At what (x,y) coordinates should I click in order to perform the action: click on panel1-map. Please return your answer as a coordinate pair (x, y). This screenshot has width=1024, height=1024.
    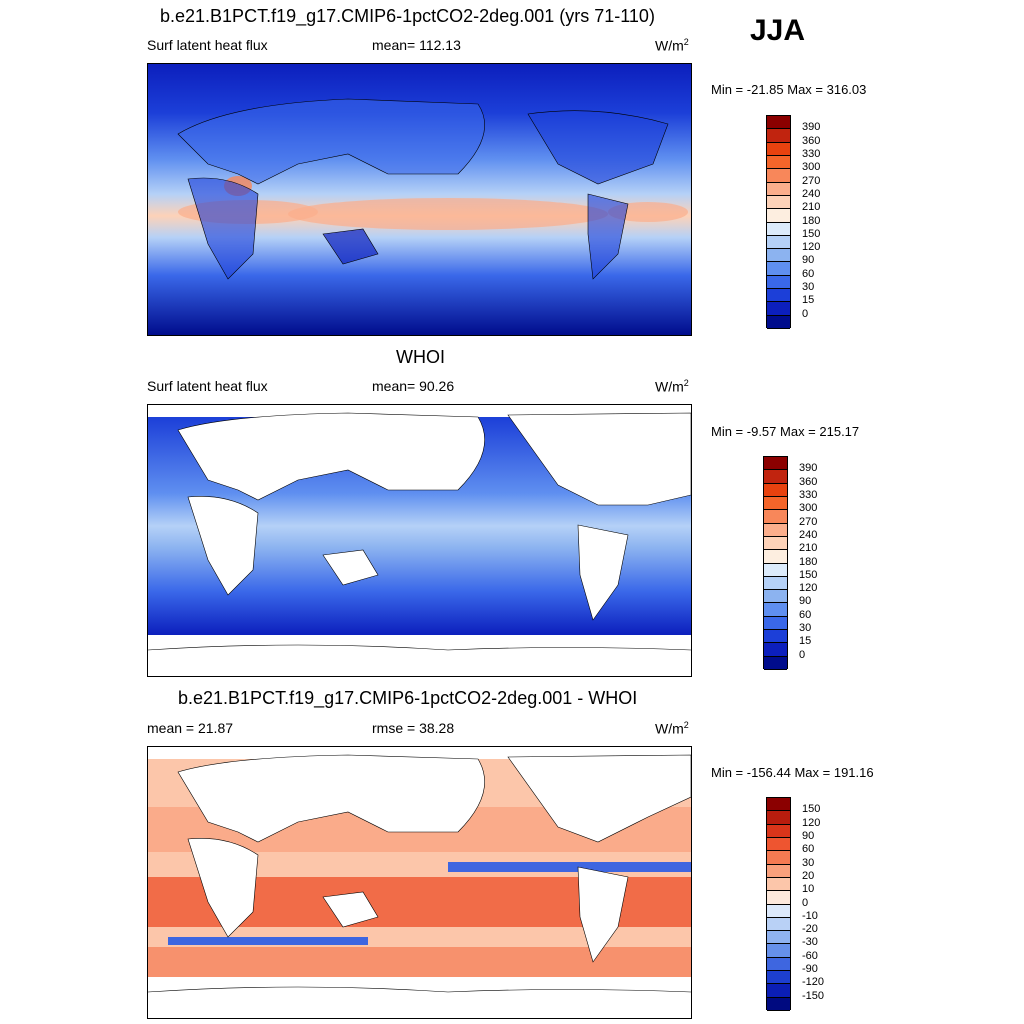
    Looking at the image, I should click on (419, 199).